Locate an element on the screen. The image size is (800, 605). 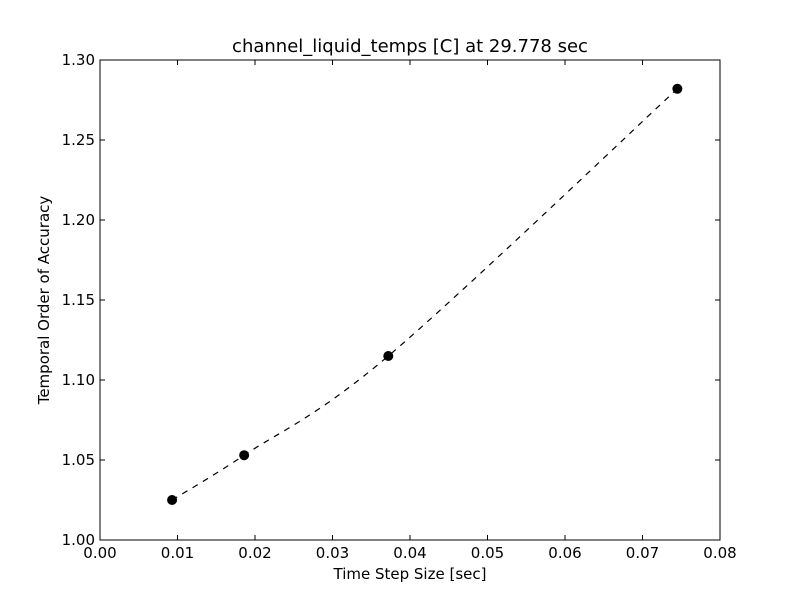
x-tick-label: 0.04 is located at coordinates (409, 553).